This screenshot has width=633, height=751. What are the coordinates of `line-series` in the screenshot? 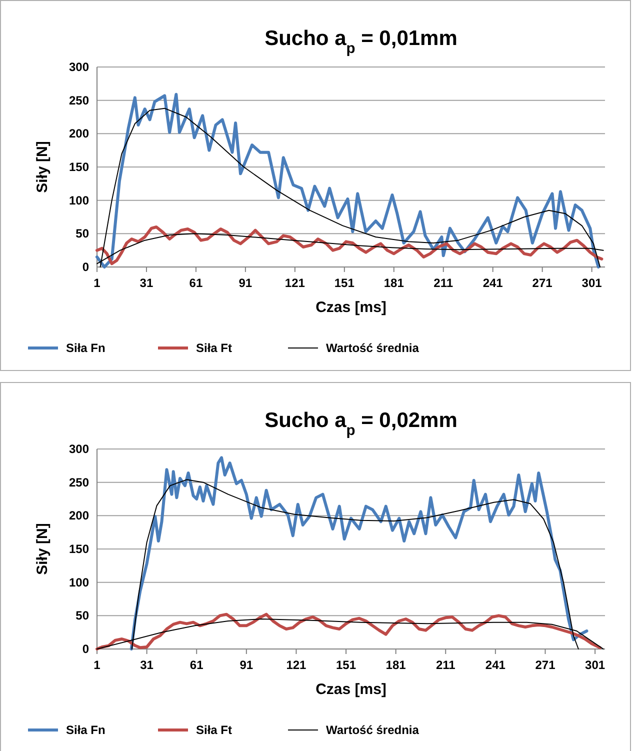 It's located at (349, 631).